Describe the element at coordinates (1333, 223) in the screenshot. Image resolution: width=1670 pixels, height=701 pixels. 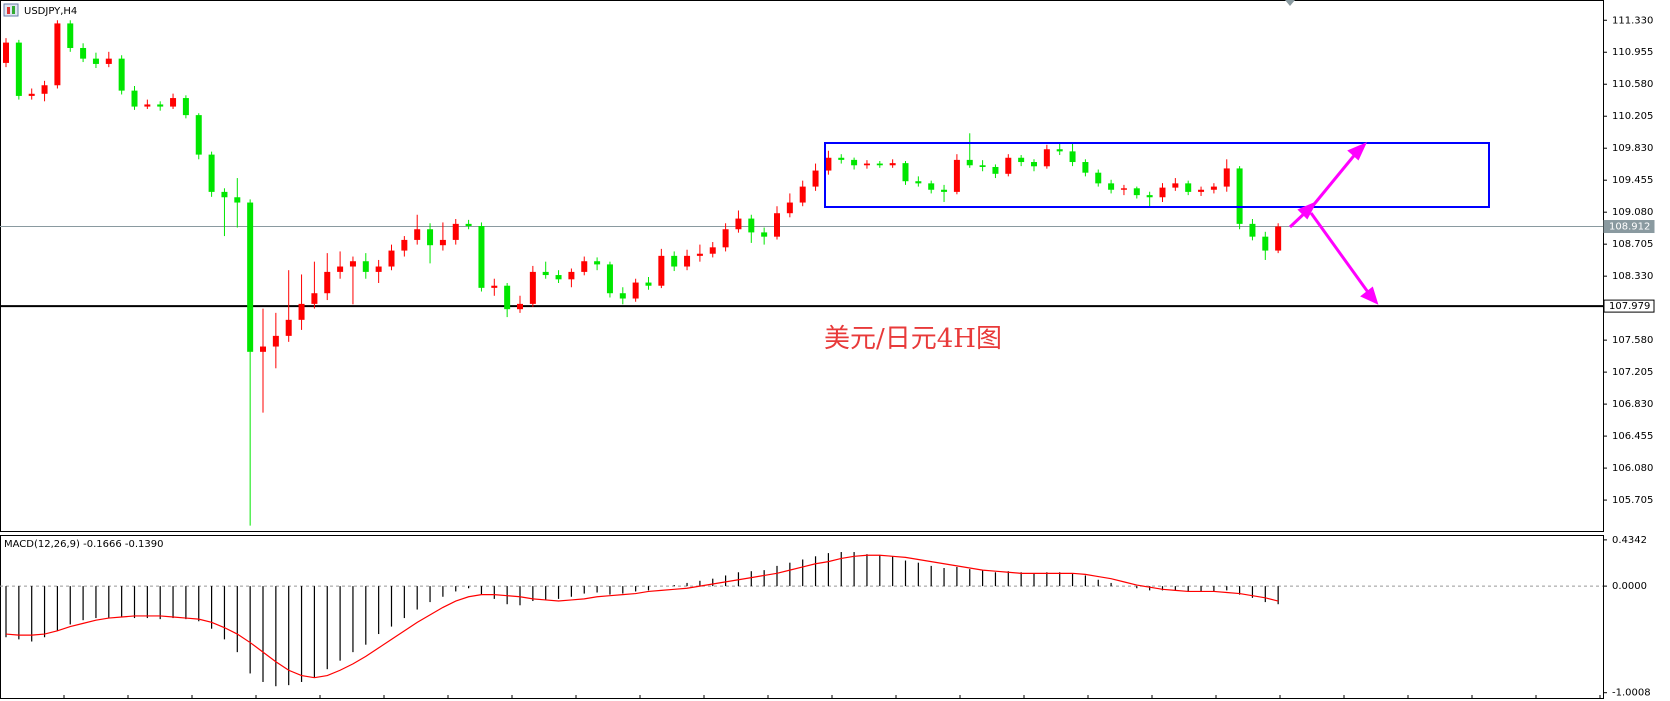
I see `arrows` at that location.